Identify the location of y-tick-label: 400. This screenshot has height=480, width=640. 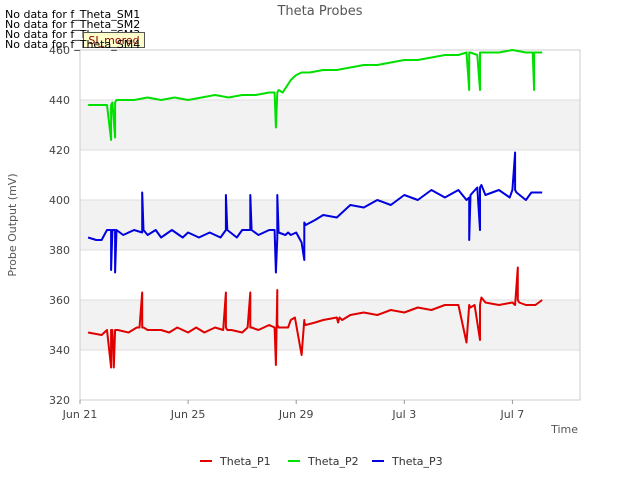
(59, 200).